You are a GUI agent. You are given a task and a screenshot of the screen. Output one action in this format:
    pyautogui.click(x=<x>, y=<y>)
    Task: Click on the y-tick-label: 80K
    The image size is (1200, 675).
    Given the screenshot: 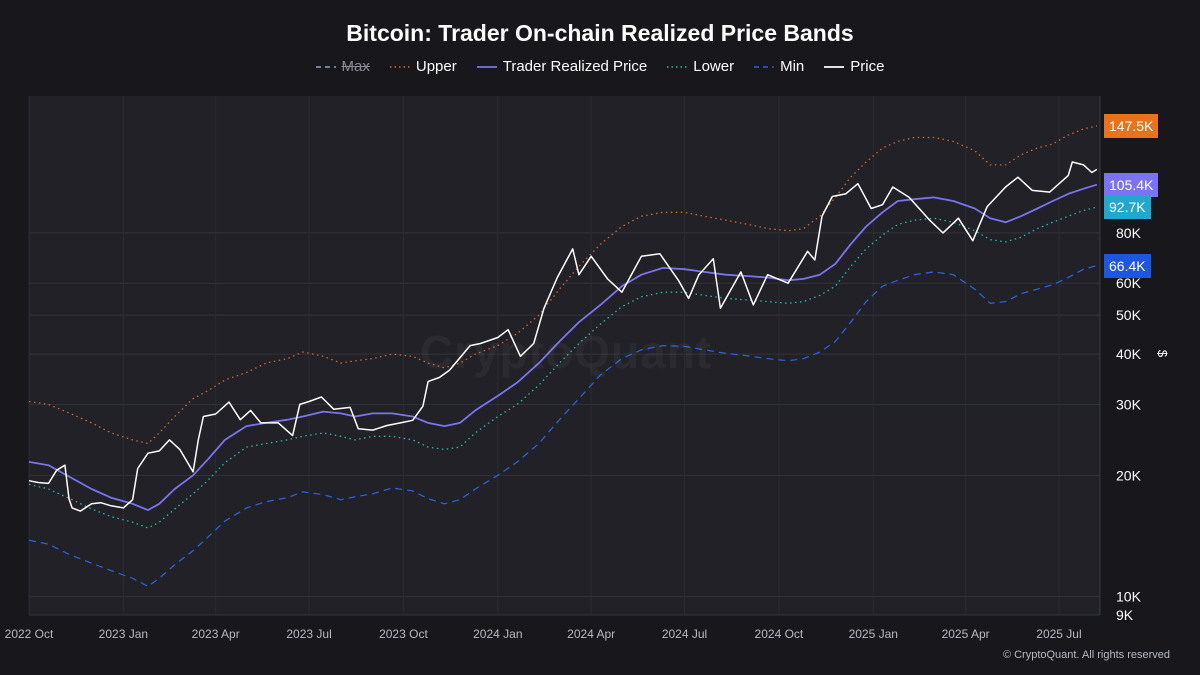 What is the action you would take?
    pyautogui.click(x=1129, y=233)
    